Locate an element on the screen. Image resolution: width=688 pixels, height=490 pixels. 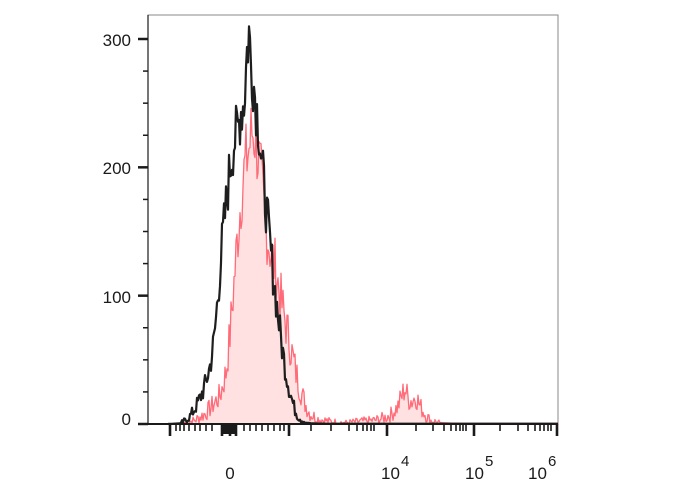
svg-text: 6 is located at coordinates (552, 461).